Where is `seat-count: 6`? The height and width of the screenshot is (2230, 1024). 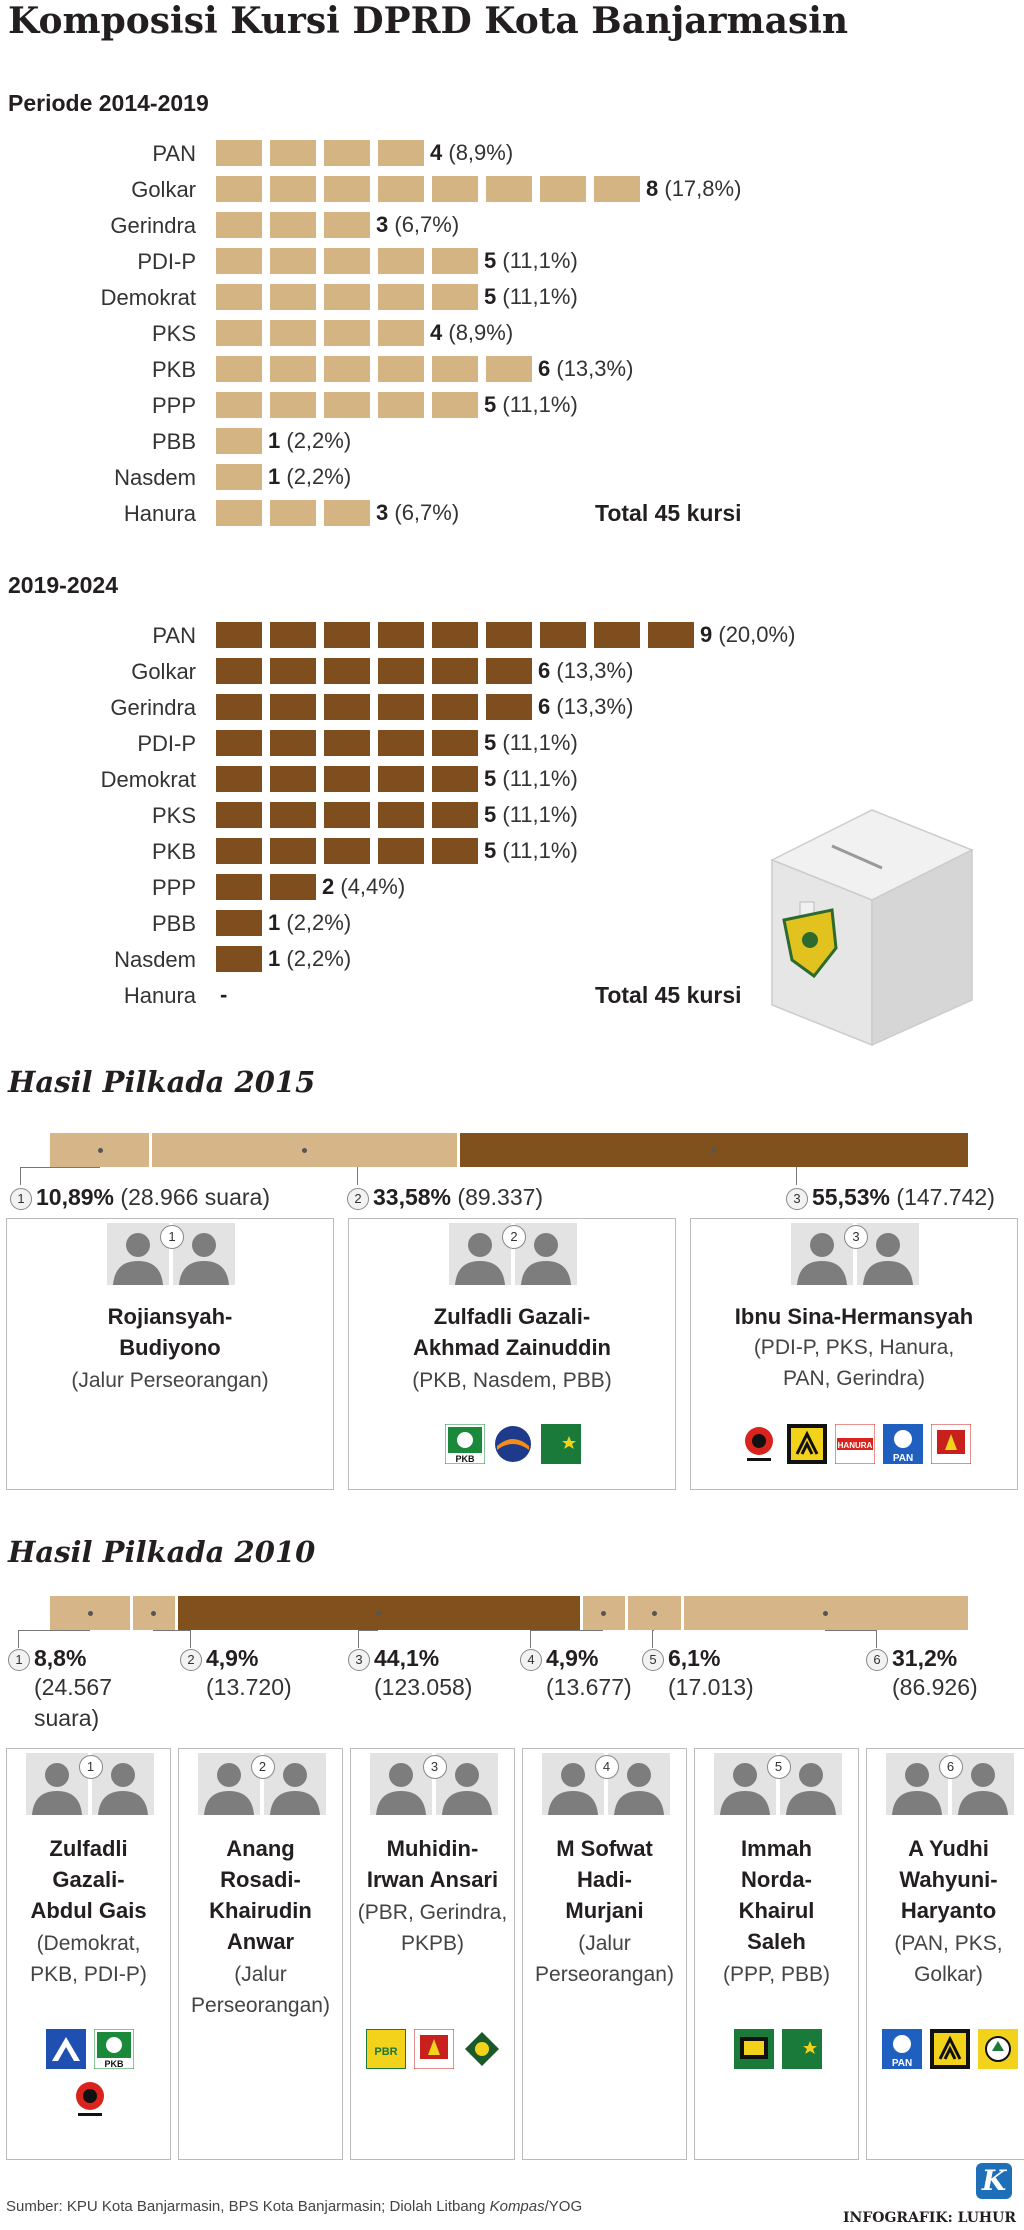 seat-count: 6 is located at coordinates (544, 670).